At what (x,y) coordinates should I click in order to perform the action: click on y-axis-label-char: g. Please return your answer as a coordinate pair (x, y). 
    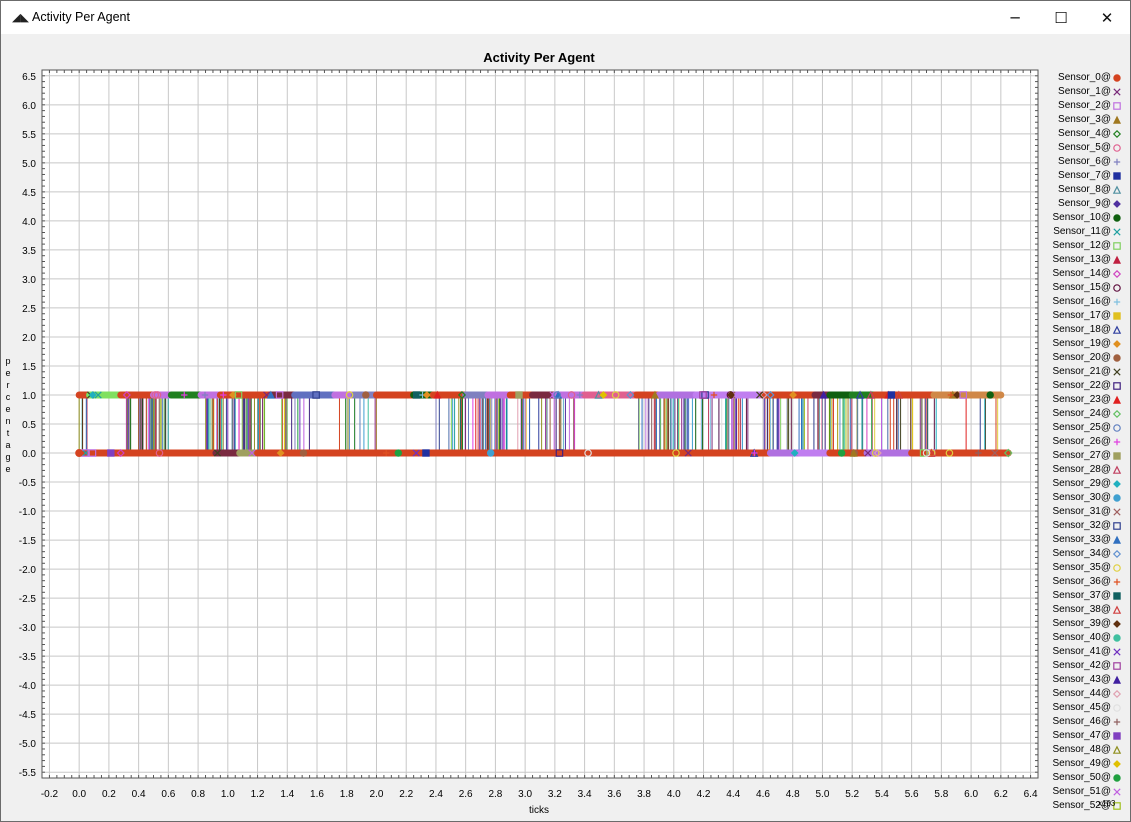
    Looking at the image, I should click on (7, 457).